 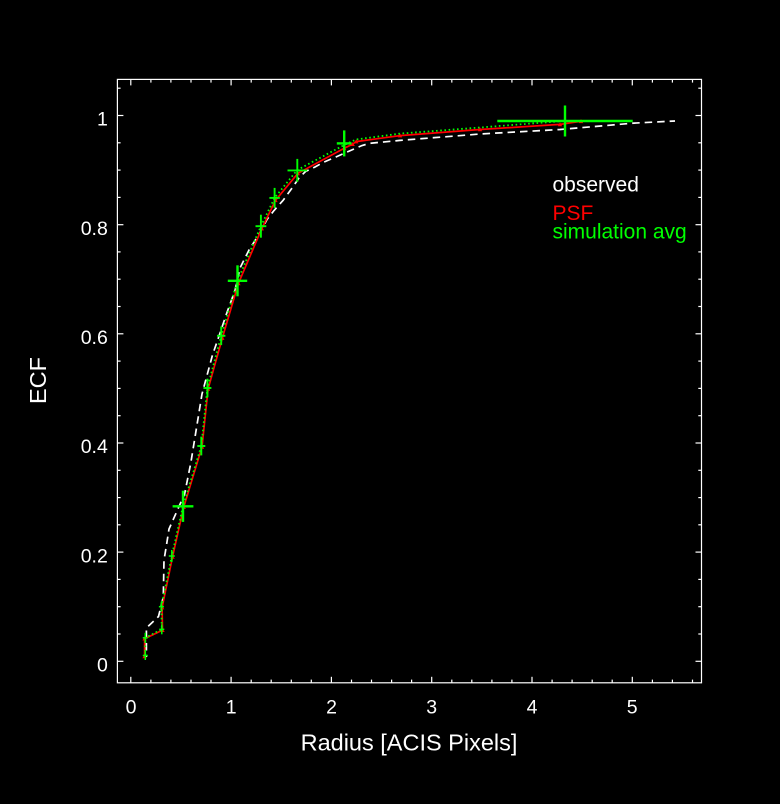 What do you see at coordinates (94, 447) in the screenshot?
I see `svg-text: 0.4` at bounding box center [94, 447].